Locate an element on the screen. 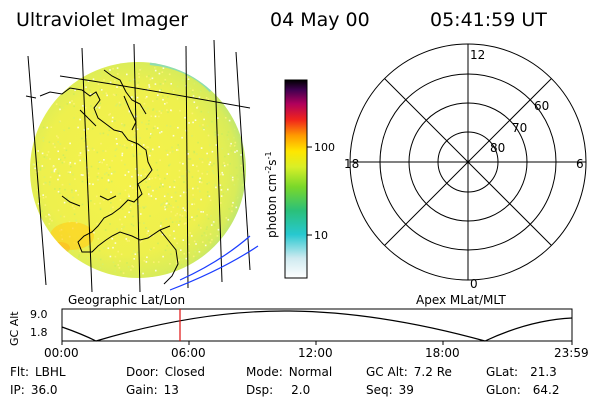  glon-label: GLon: is located at coordinates (503, 390).